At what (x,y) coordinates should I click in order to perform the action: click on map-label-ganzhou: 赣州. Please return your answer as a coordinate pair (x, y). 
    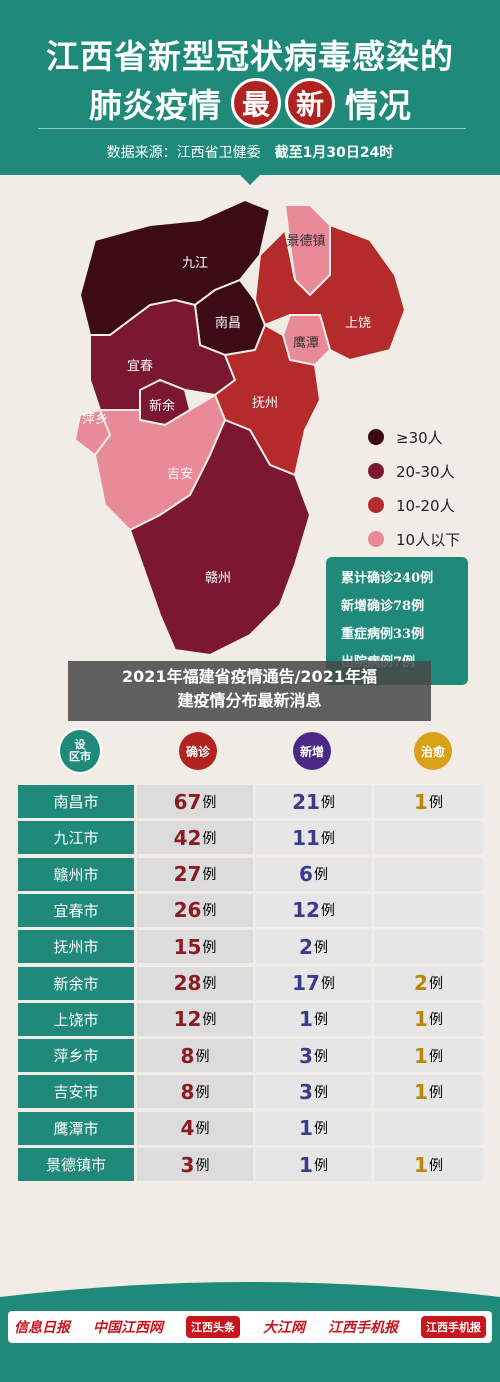
    Looking at the image, I should click on (218, 578).